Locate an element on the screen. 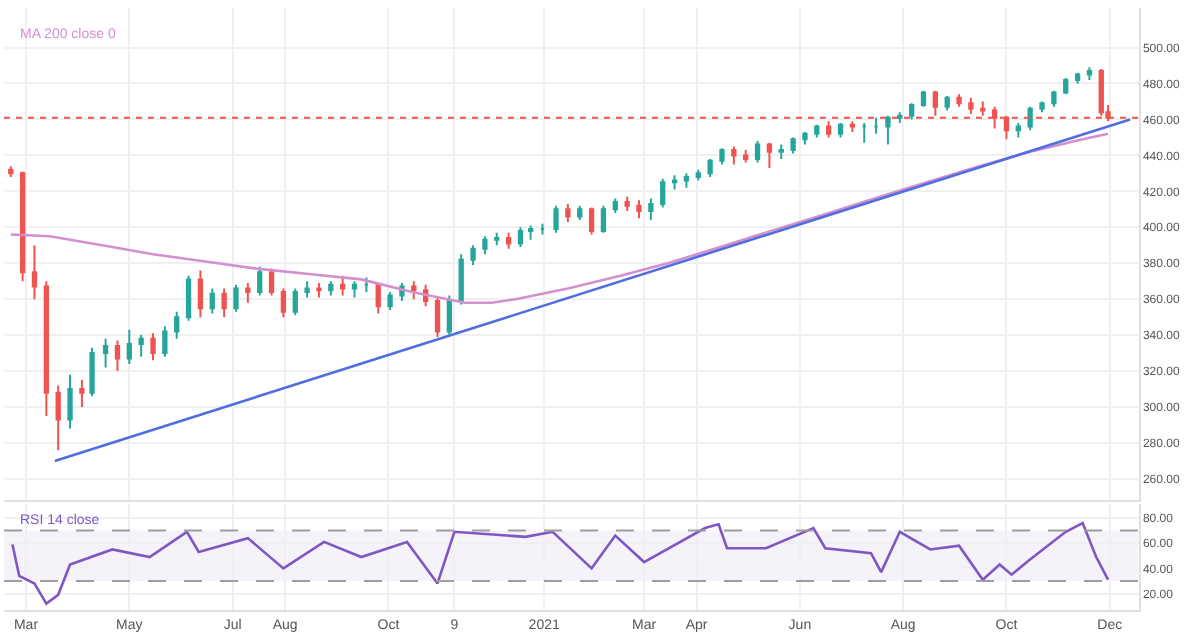 Image resolution: width=1200 pixels, height=644 pixels. line-series is located at coordinates (560, 563).